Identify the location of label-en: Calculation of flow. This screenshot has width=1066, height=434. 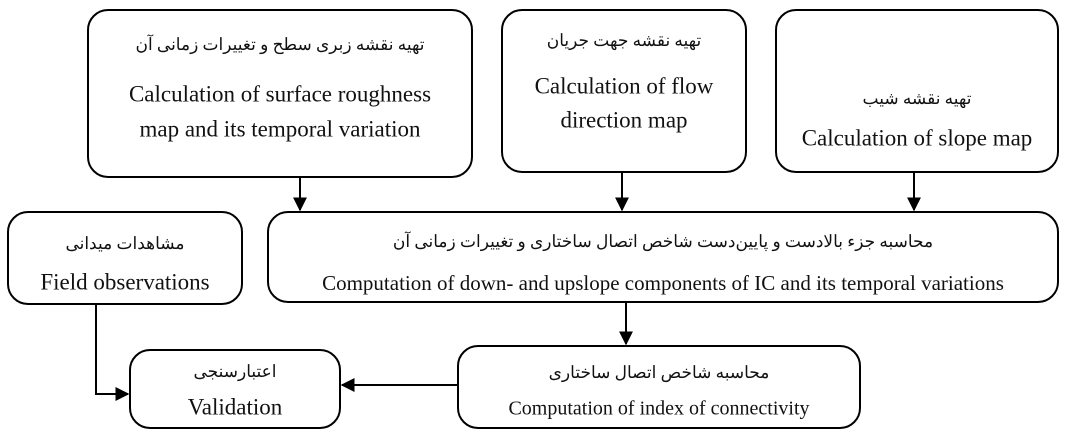
(624, 85).